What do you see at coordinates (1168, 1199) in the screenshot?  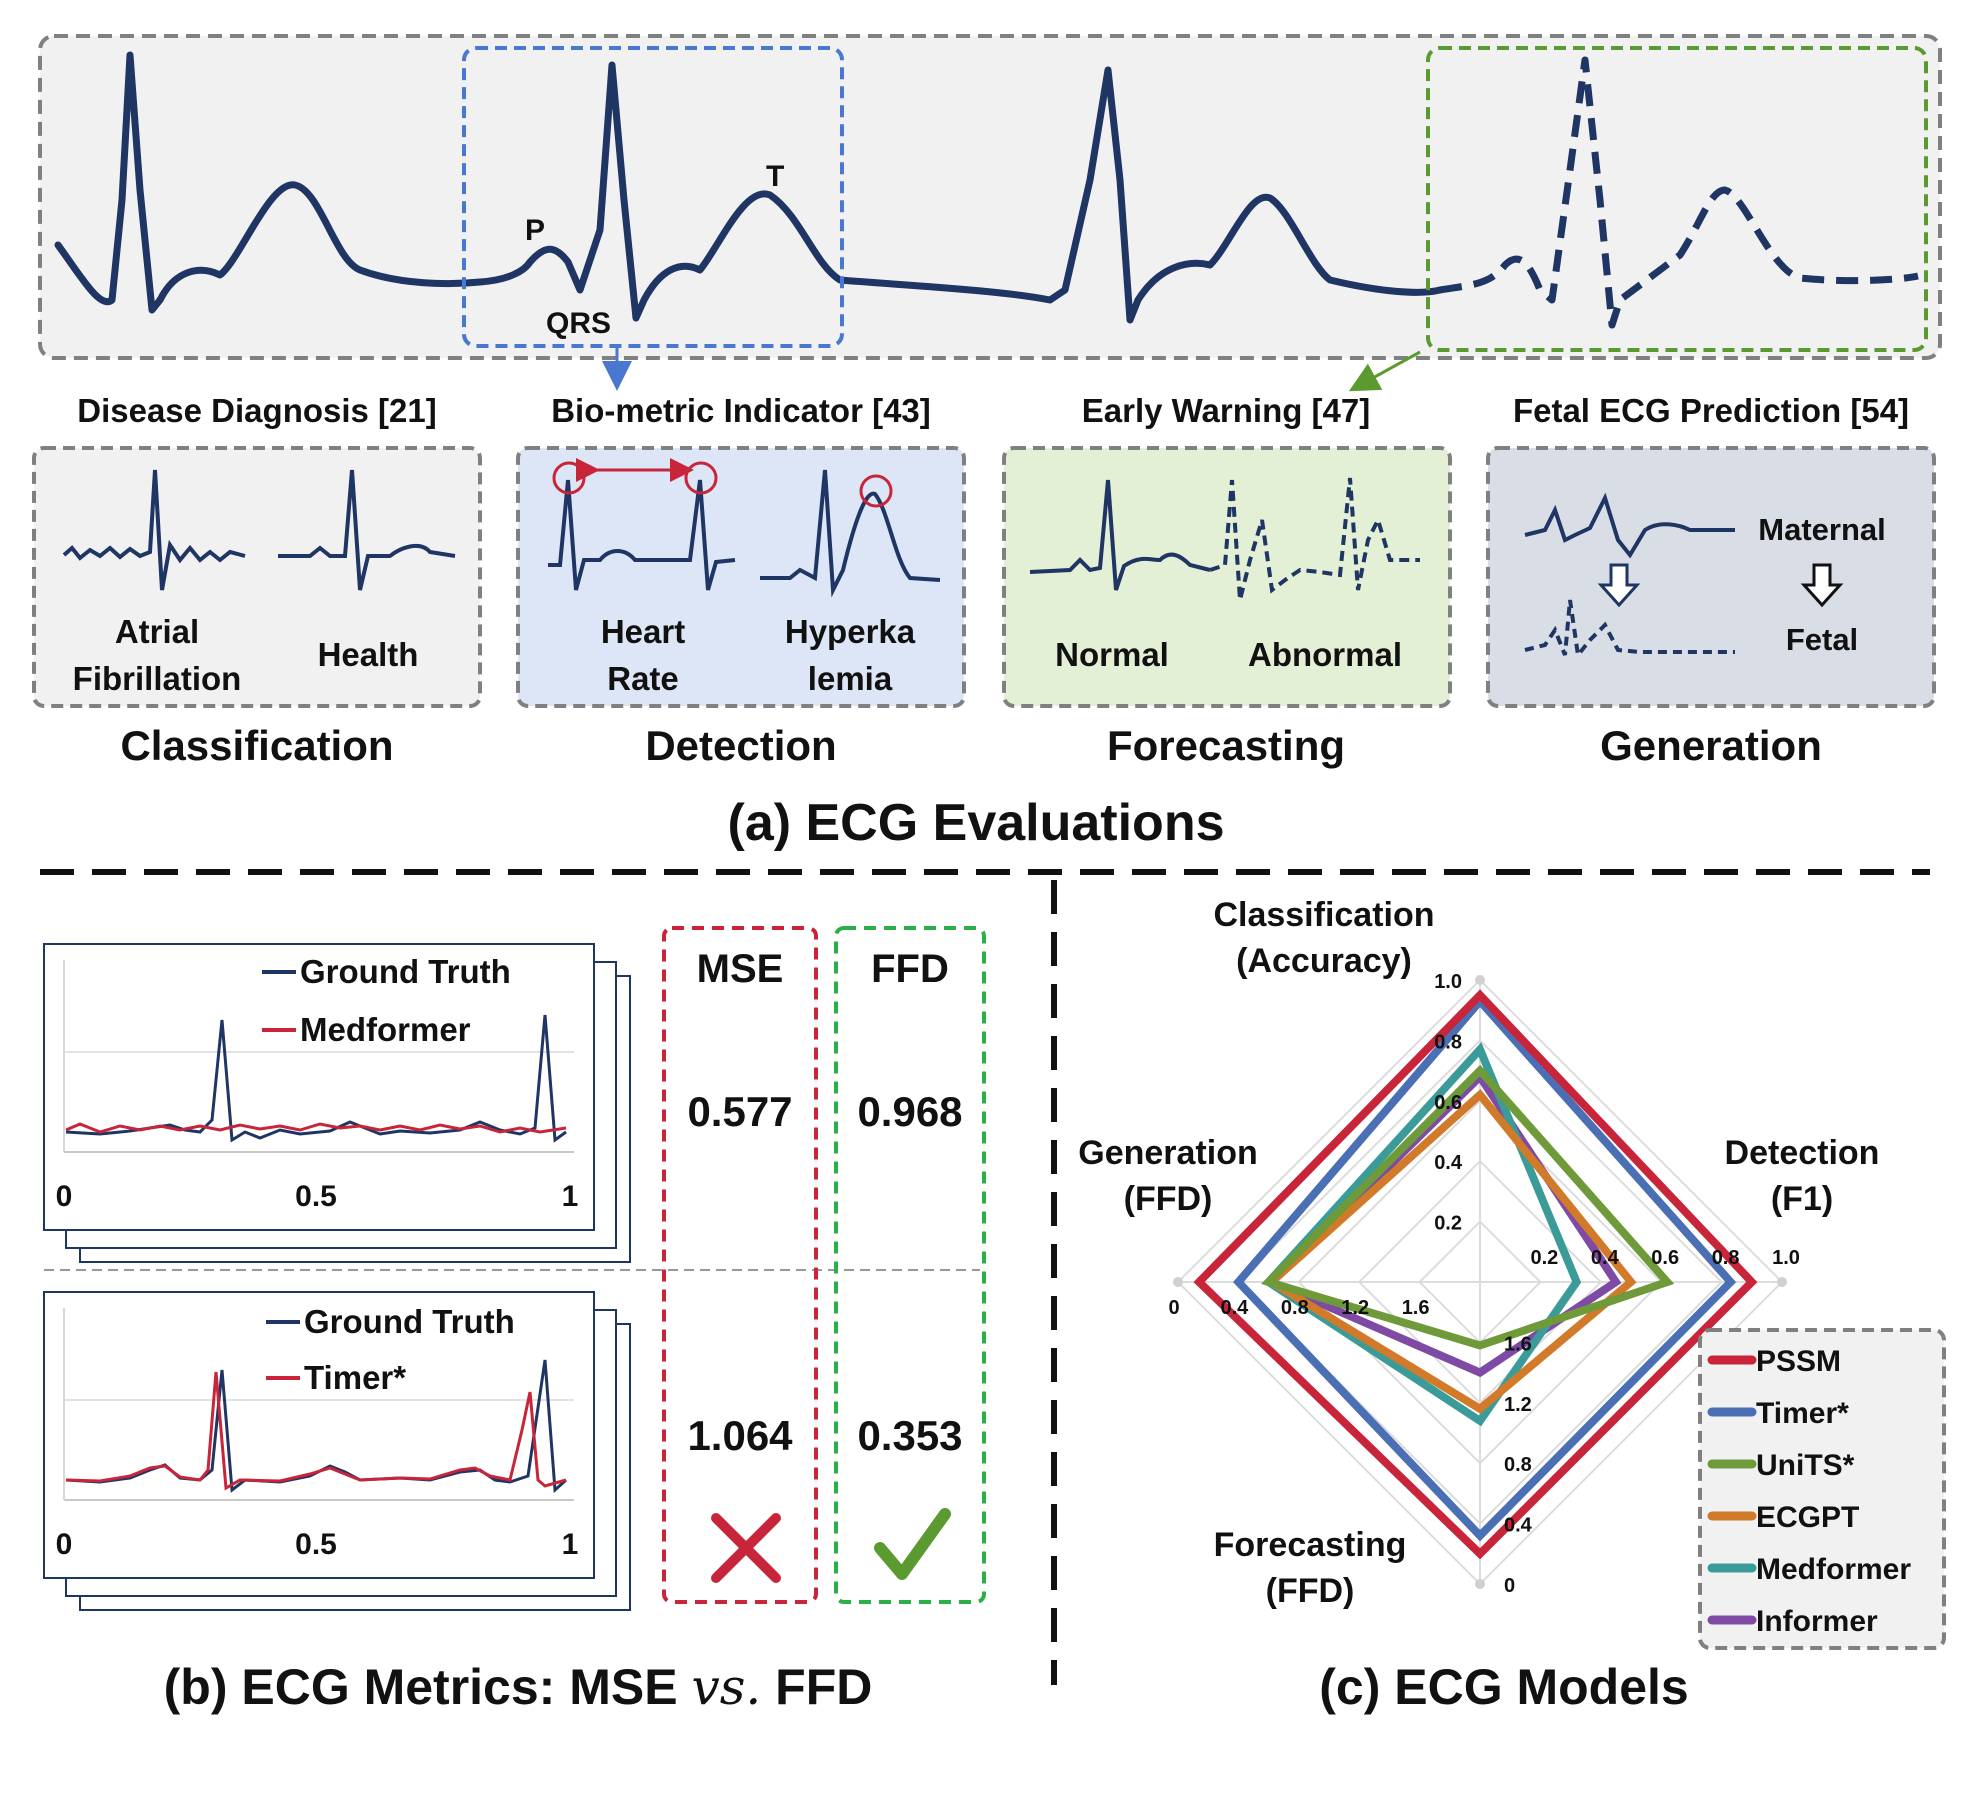 I see `axis-label-generation-line2: (FFD)` at bounding box center [1168, 1199].